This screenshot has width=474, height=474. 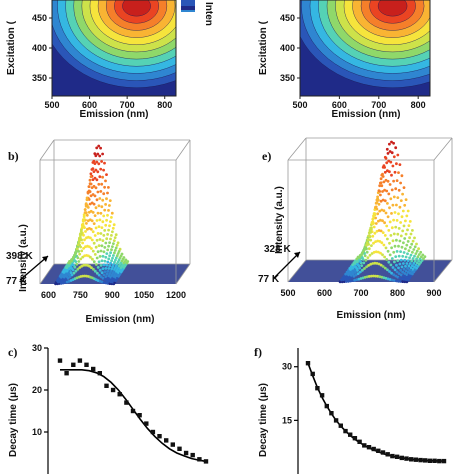 I want to click on panel-f-points, so click(x=376, y=412).